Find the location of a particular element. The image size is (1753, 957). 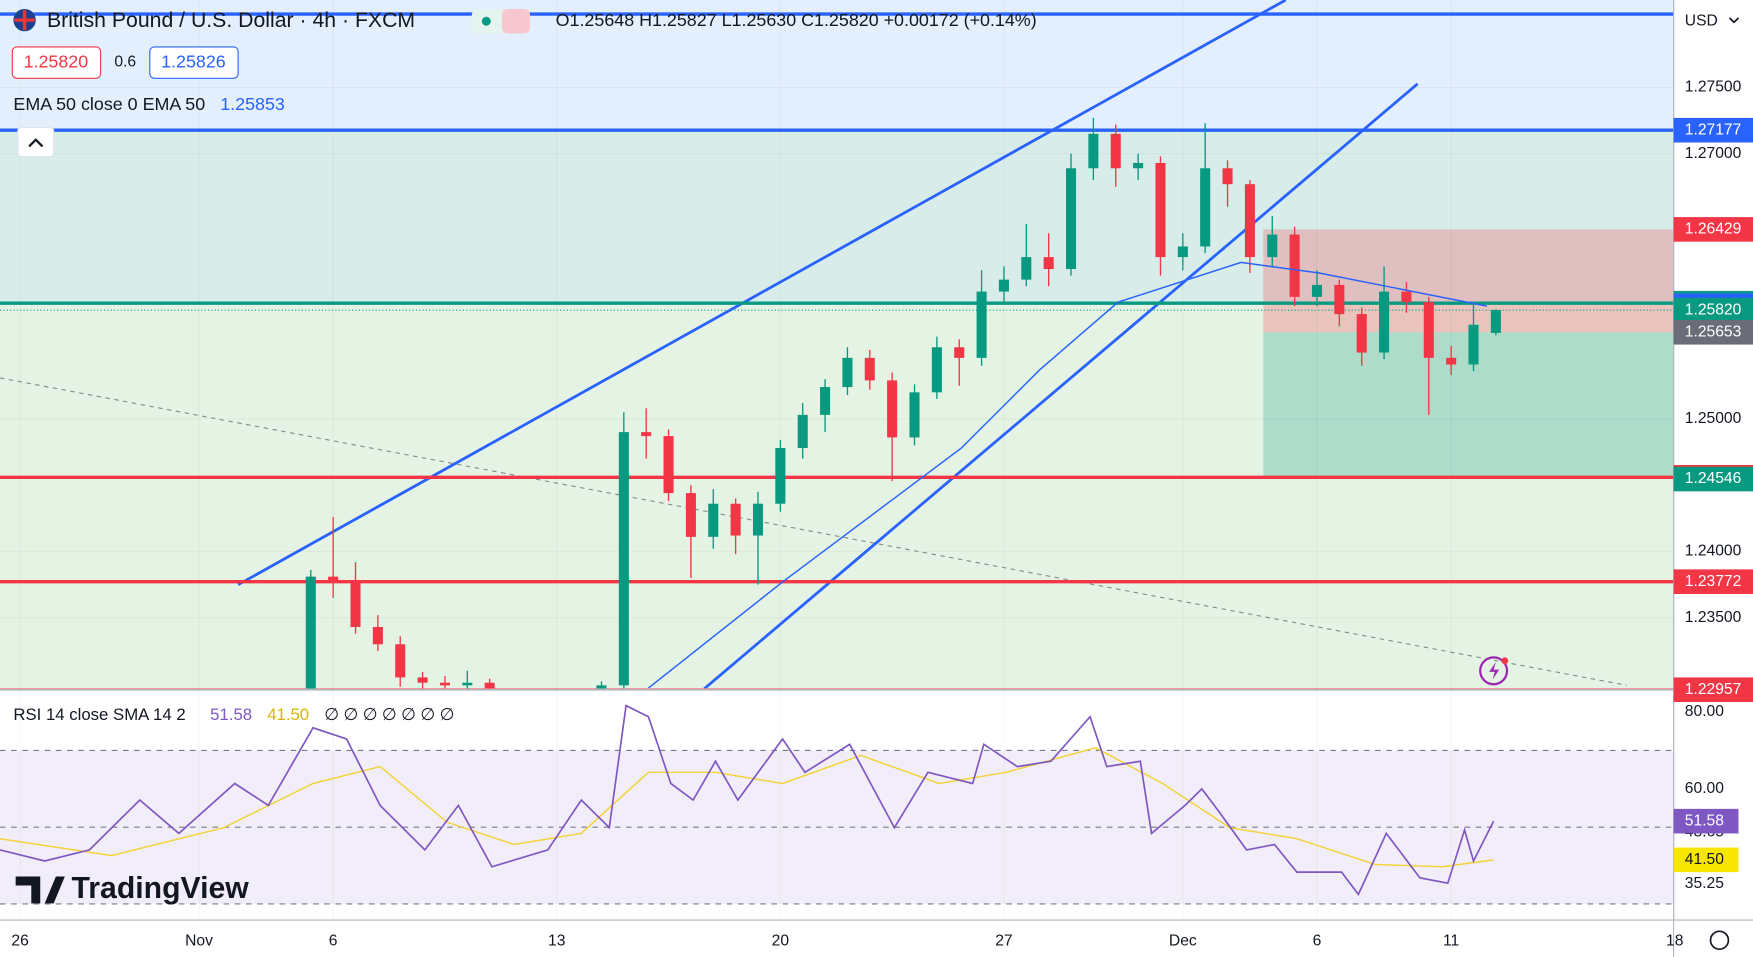

status-dot is located at coordinates (486, 21).